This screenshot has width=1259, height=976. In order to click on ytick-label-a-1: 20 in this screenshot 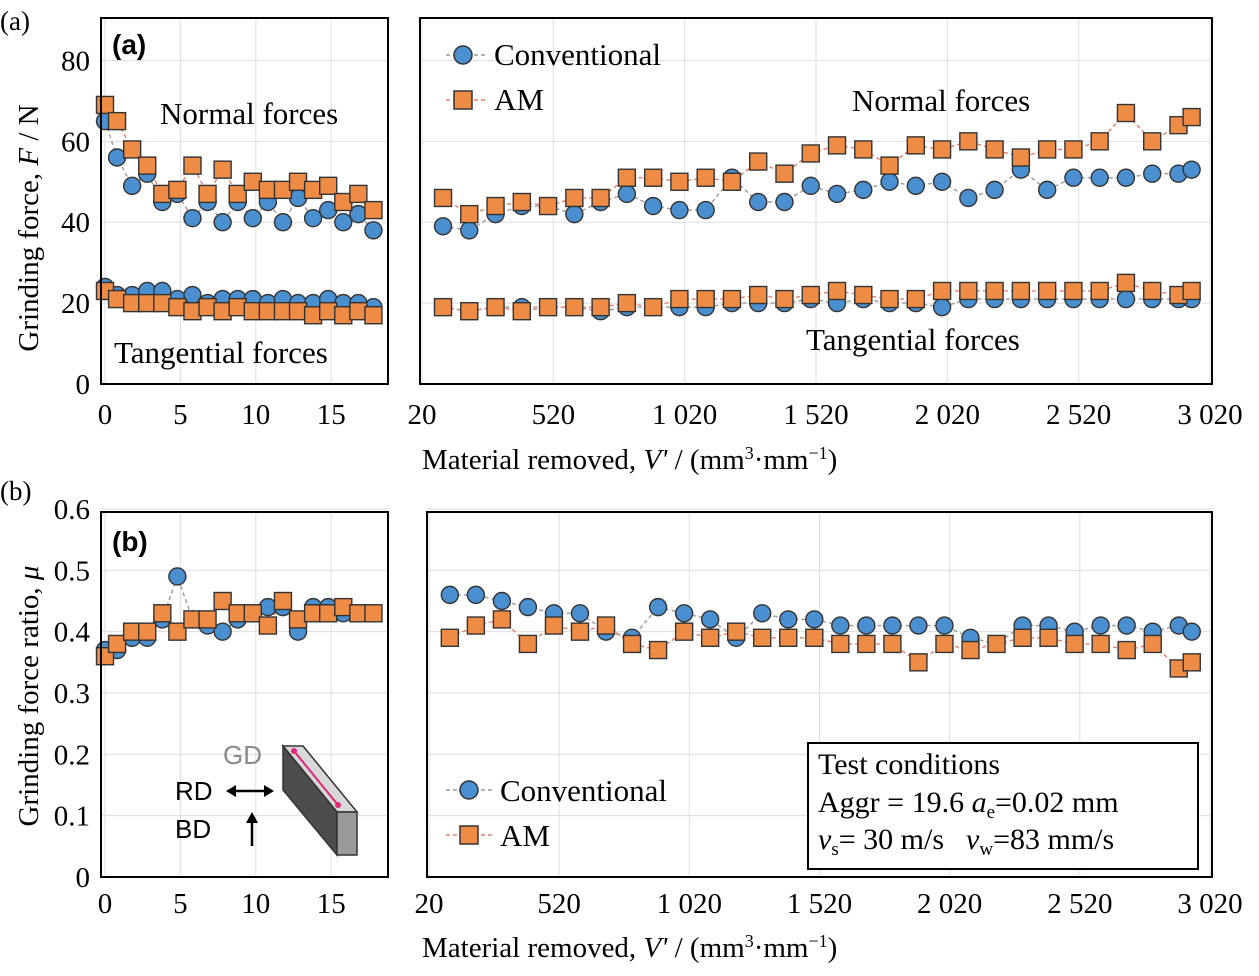, I will do `click(75, 304)`.